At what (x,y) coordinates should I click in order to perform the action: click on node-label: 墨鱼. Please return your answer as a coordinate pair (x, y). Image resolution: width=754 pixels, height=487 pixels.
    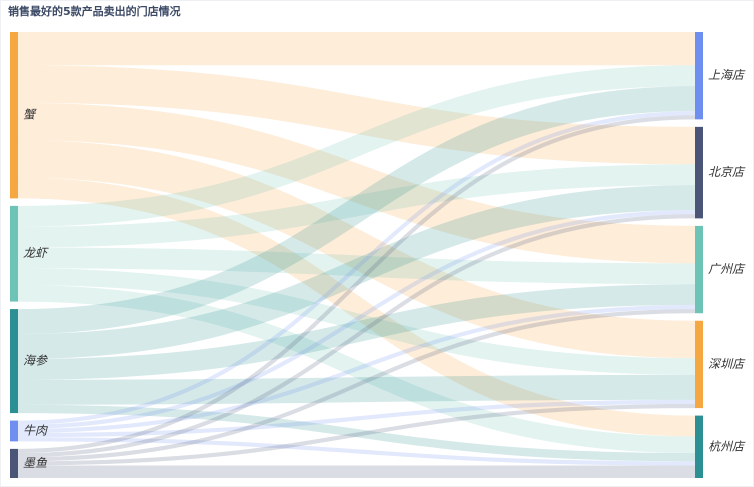
    Looking at the image, I should click on (35, 463).